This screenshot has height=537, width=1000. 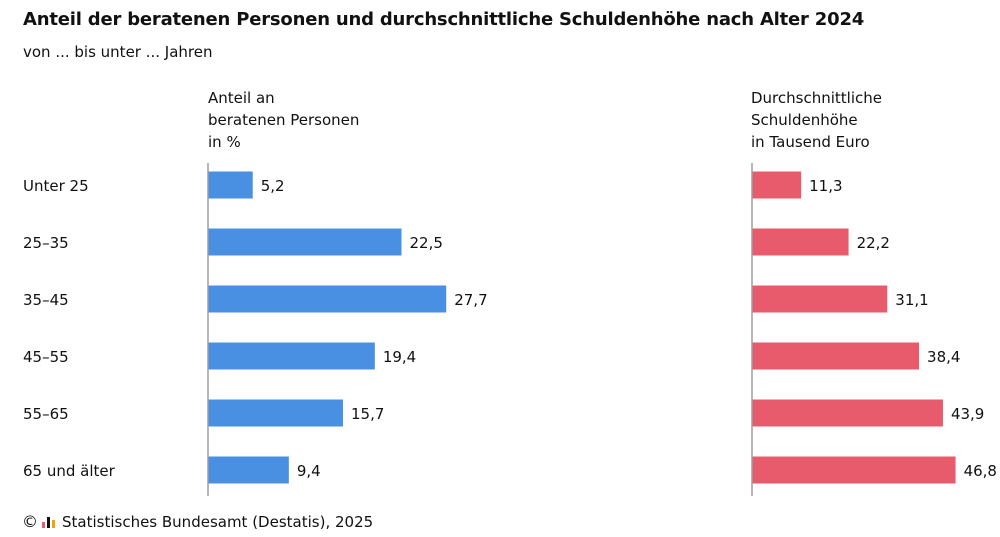 I want to click on left-value-label: 27,7, so click(x=470, y=300).